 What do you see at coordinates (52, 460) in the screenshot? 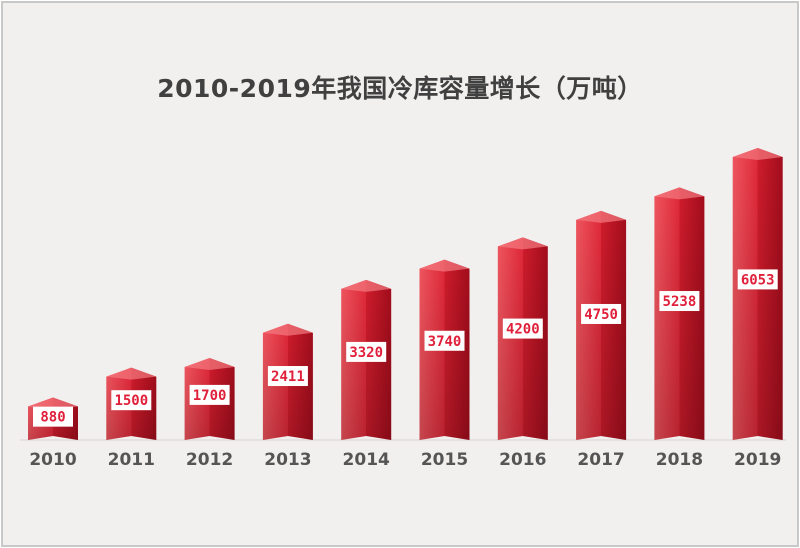
I see `x-tick-label: 2010` at bounding box center [52, 460].